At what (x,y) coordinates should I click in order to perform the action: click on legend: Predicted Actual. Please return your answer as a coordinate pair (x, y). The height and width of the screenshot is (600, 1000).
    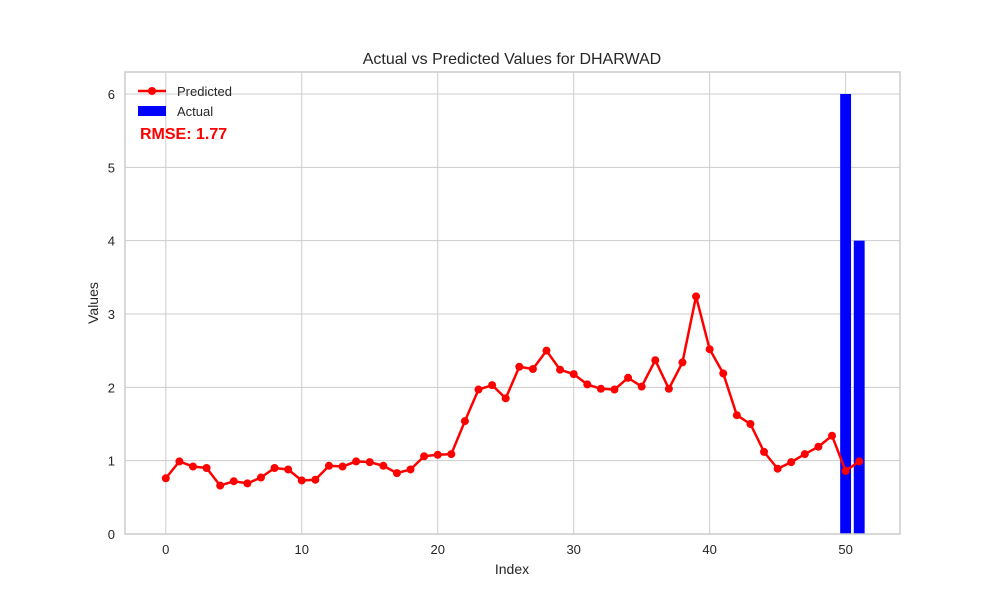
    Looking at the image, I should click on (185, 101).